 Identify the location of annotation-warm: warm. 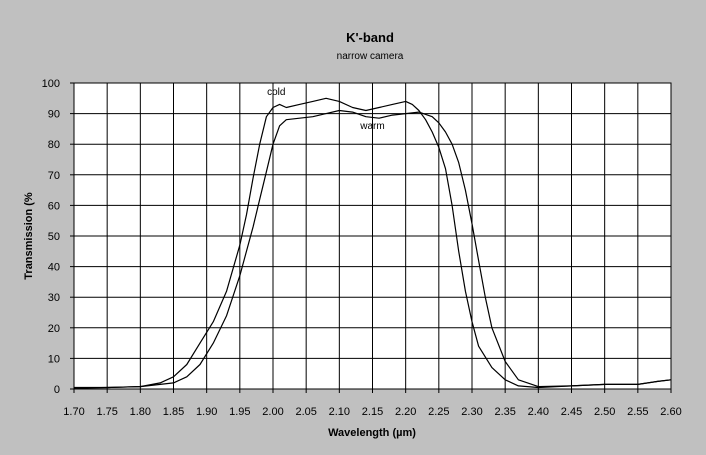
(371, 126).